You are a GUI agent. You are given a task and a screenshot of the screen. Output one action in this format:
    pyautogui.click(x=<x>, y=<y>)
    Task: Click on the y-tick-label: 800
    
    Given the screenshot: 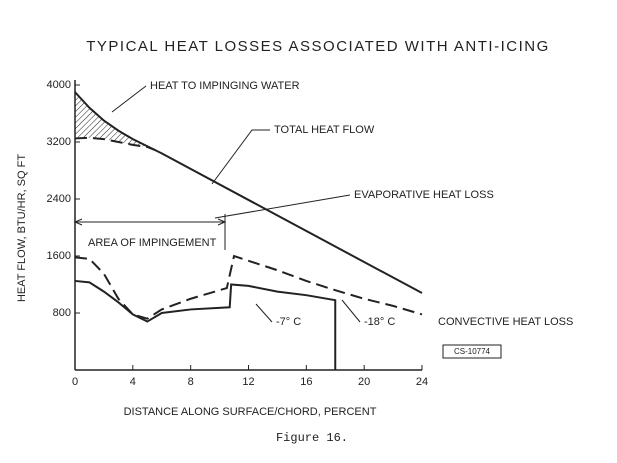 What is the action you would take?
    pyautogui.click(x=62, y=313)
    